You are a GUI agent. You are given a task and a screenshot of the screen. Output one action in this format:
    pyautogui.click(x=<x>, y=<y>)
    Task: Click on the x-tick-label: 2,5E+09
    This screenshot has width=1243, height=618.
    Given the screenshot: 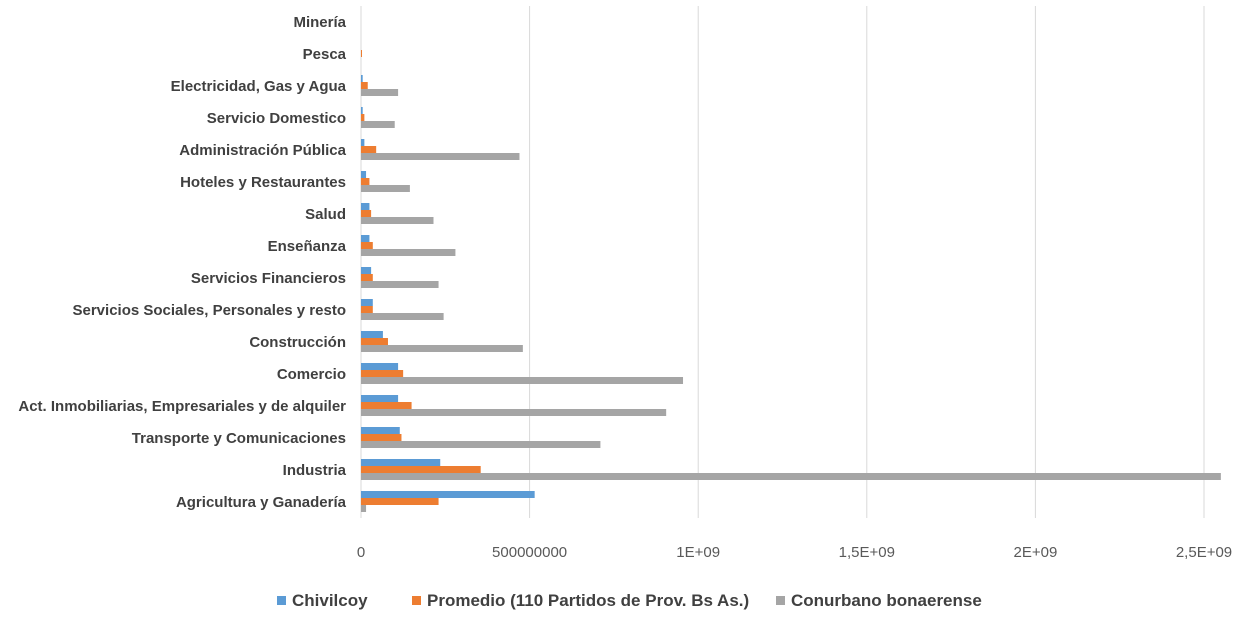 What is the action you would take?
    pyautogui.click(x=1204, y=552)
    